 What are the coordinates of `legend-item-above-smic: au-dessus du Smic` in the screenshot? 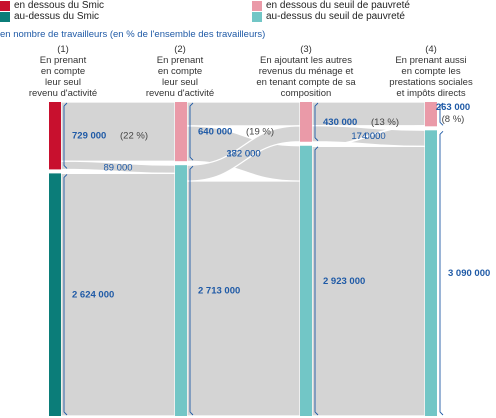 It's located at (49, 16).